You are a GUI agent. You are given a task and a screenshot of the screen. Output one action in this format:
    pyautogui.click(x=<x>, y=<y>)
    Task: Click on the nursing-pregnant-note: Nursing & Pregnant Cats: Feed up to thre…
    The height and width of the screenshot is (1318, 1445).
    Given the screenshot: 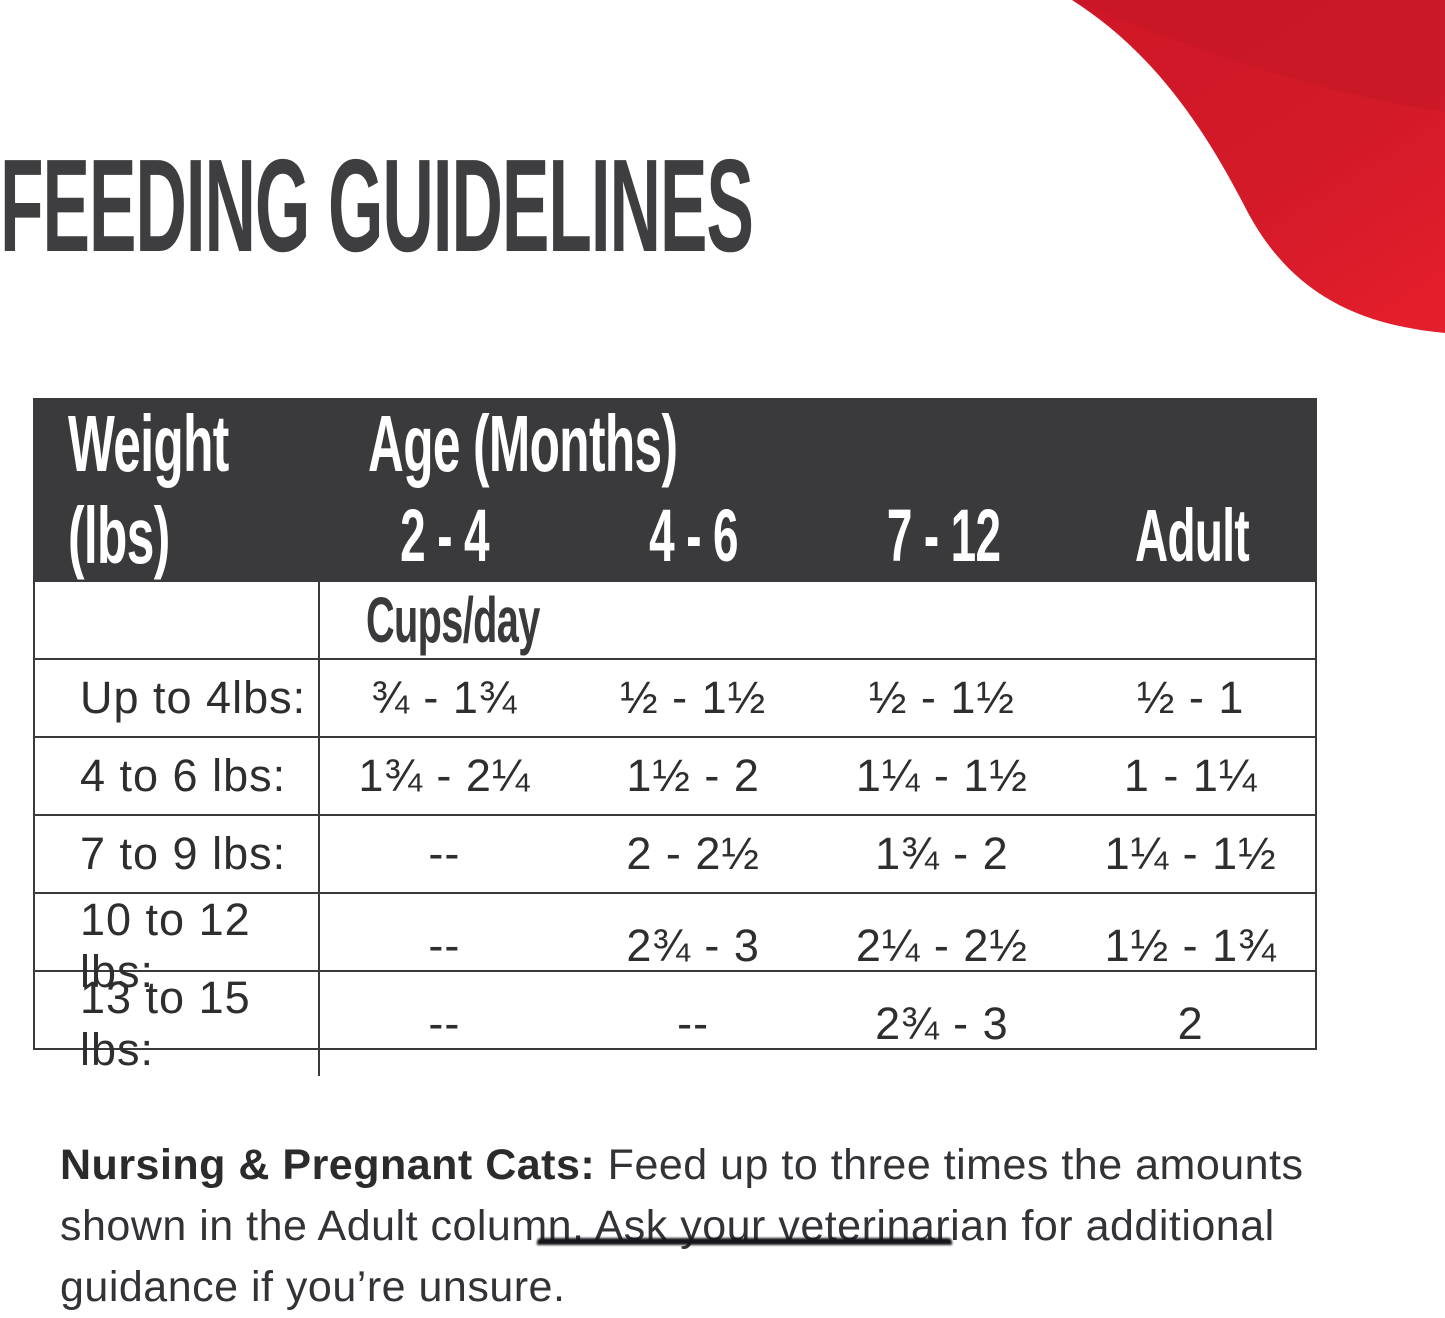 What is the action you would take?
    pyautogui.click(x=727, y=1226)
    